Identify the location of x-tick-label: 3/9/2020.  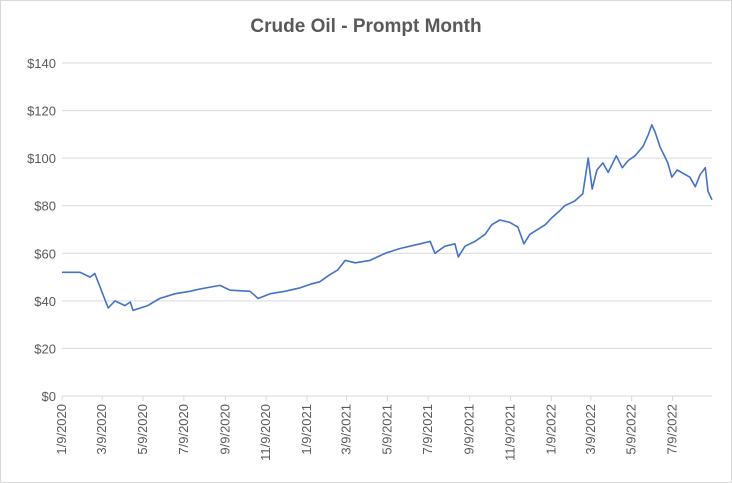
(101, 429).